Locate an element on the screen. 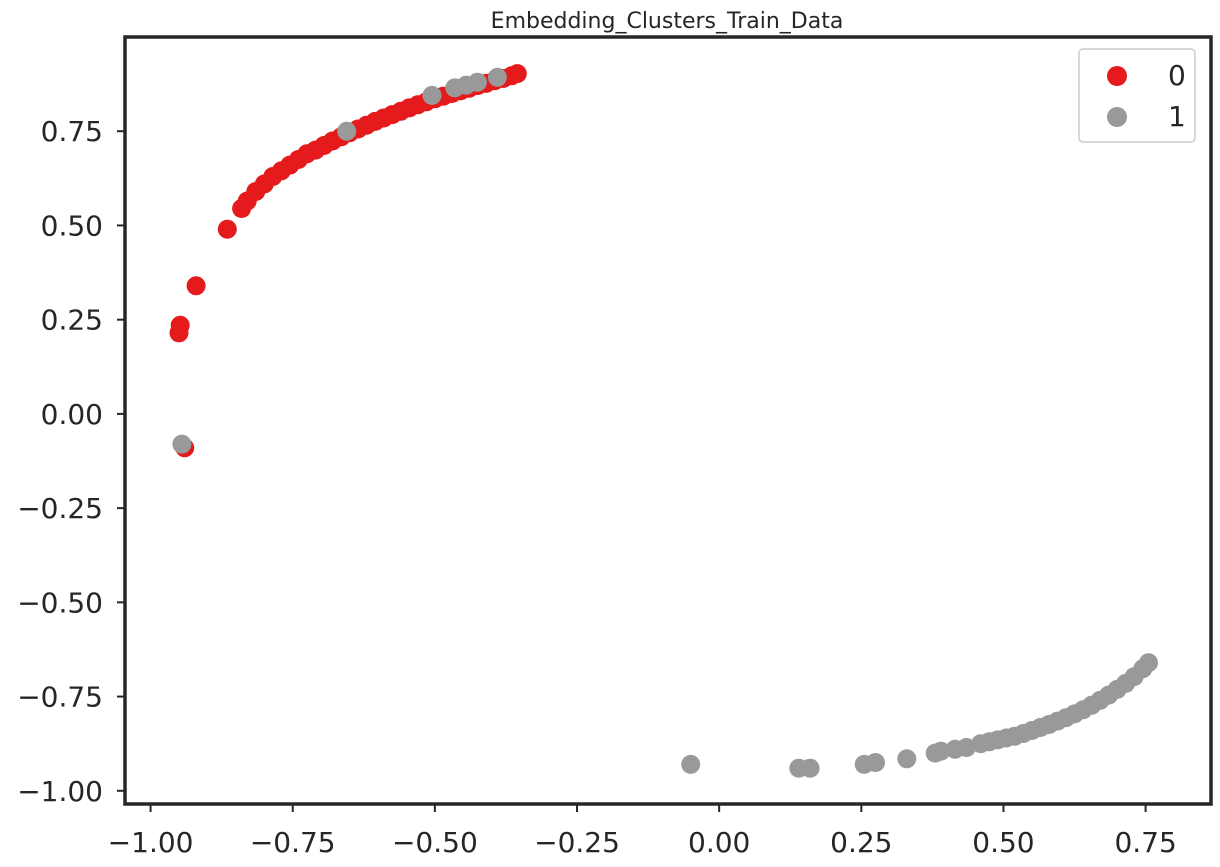 Image resolution: width=1220 pixels, height=867 pixels. x-tick-label-7: 0.75 is located at coordinates (1145, 842).